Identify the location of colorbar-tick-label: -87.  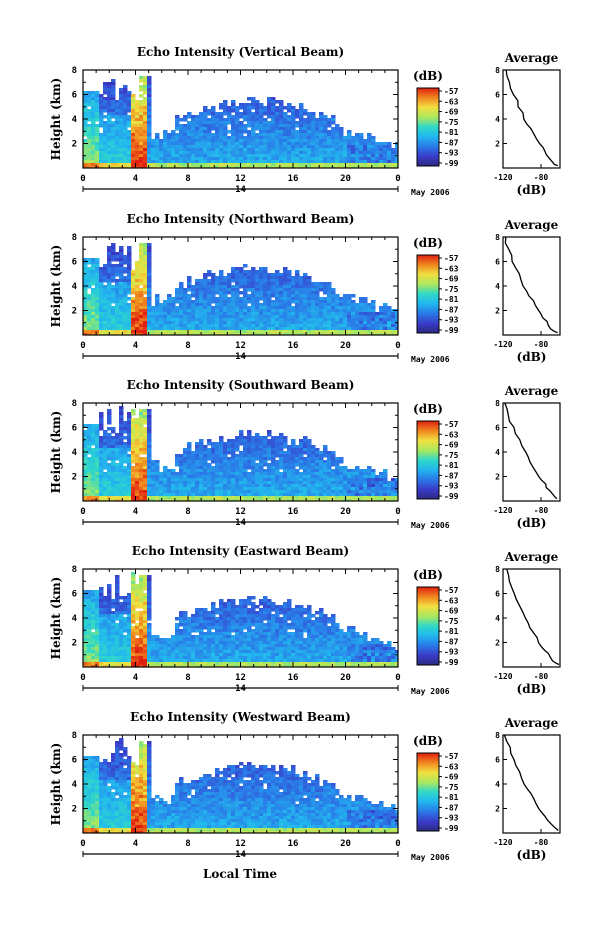
(451, 807).